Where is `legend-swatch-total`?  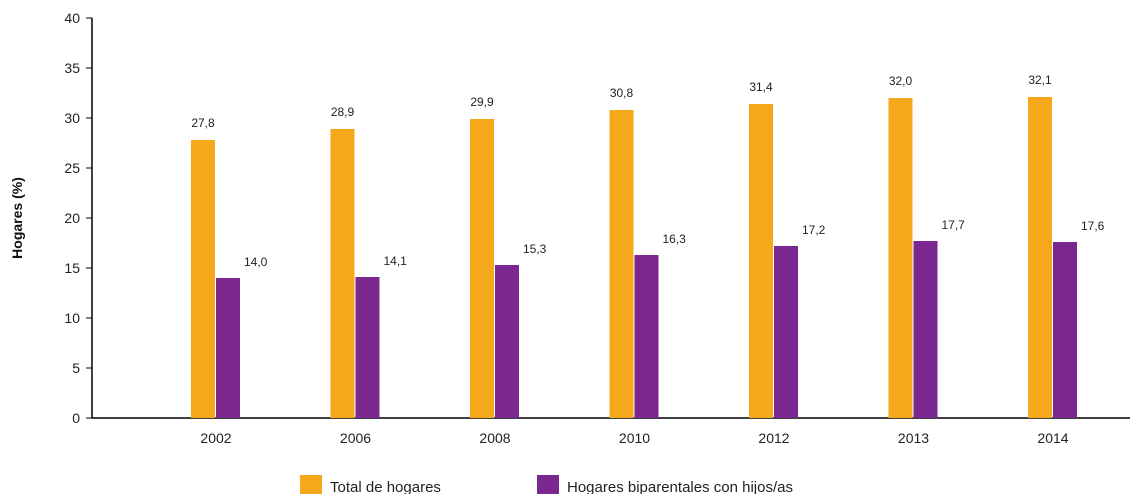
legend-swatch-total is located at coordinates (311, 484).